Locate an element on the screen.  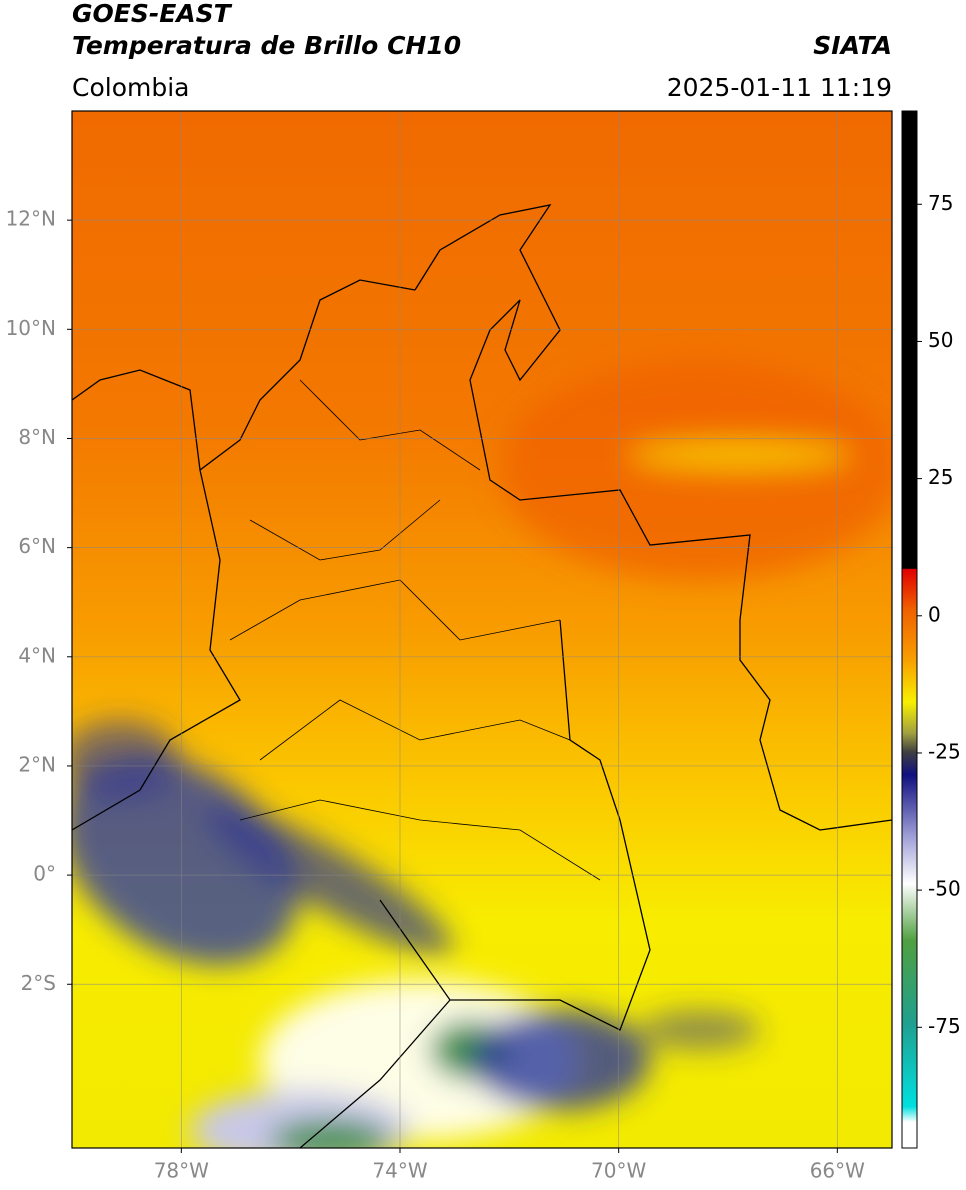
lon-tick-label: 70°W is located at coordinates (618, 1171).